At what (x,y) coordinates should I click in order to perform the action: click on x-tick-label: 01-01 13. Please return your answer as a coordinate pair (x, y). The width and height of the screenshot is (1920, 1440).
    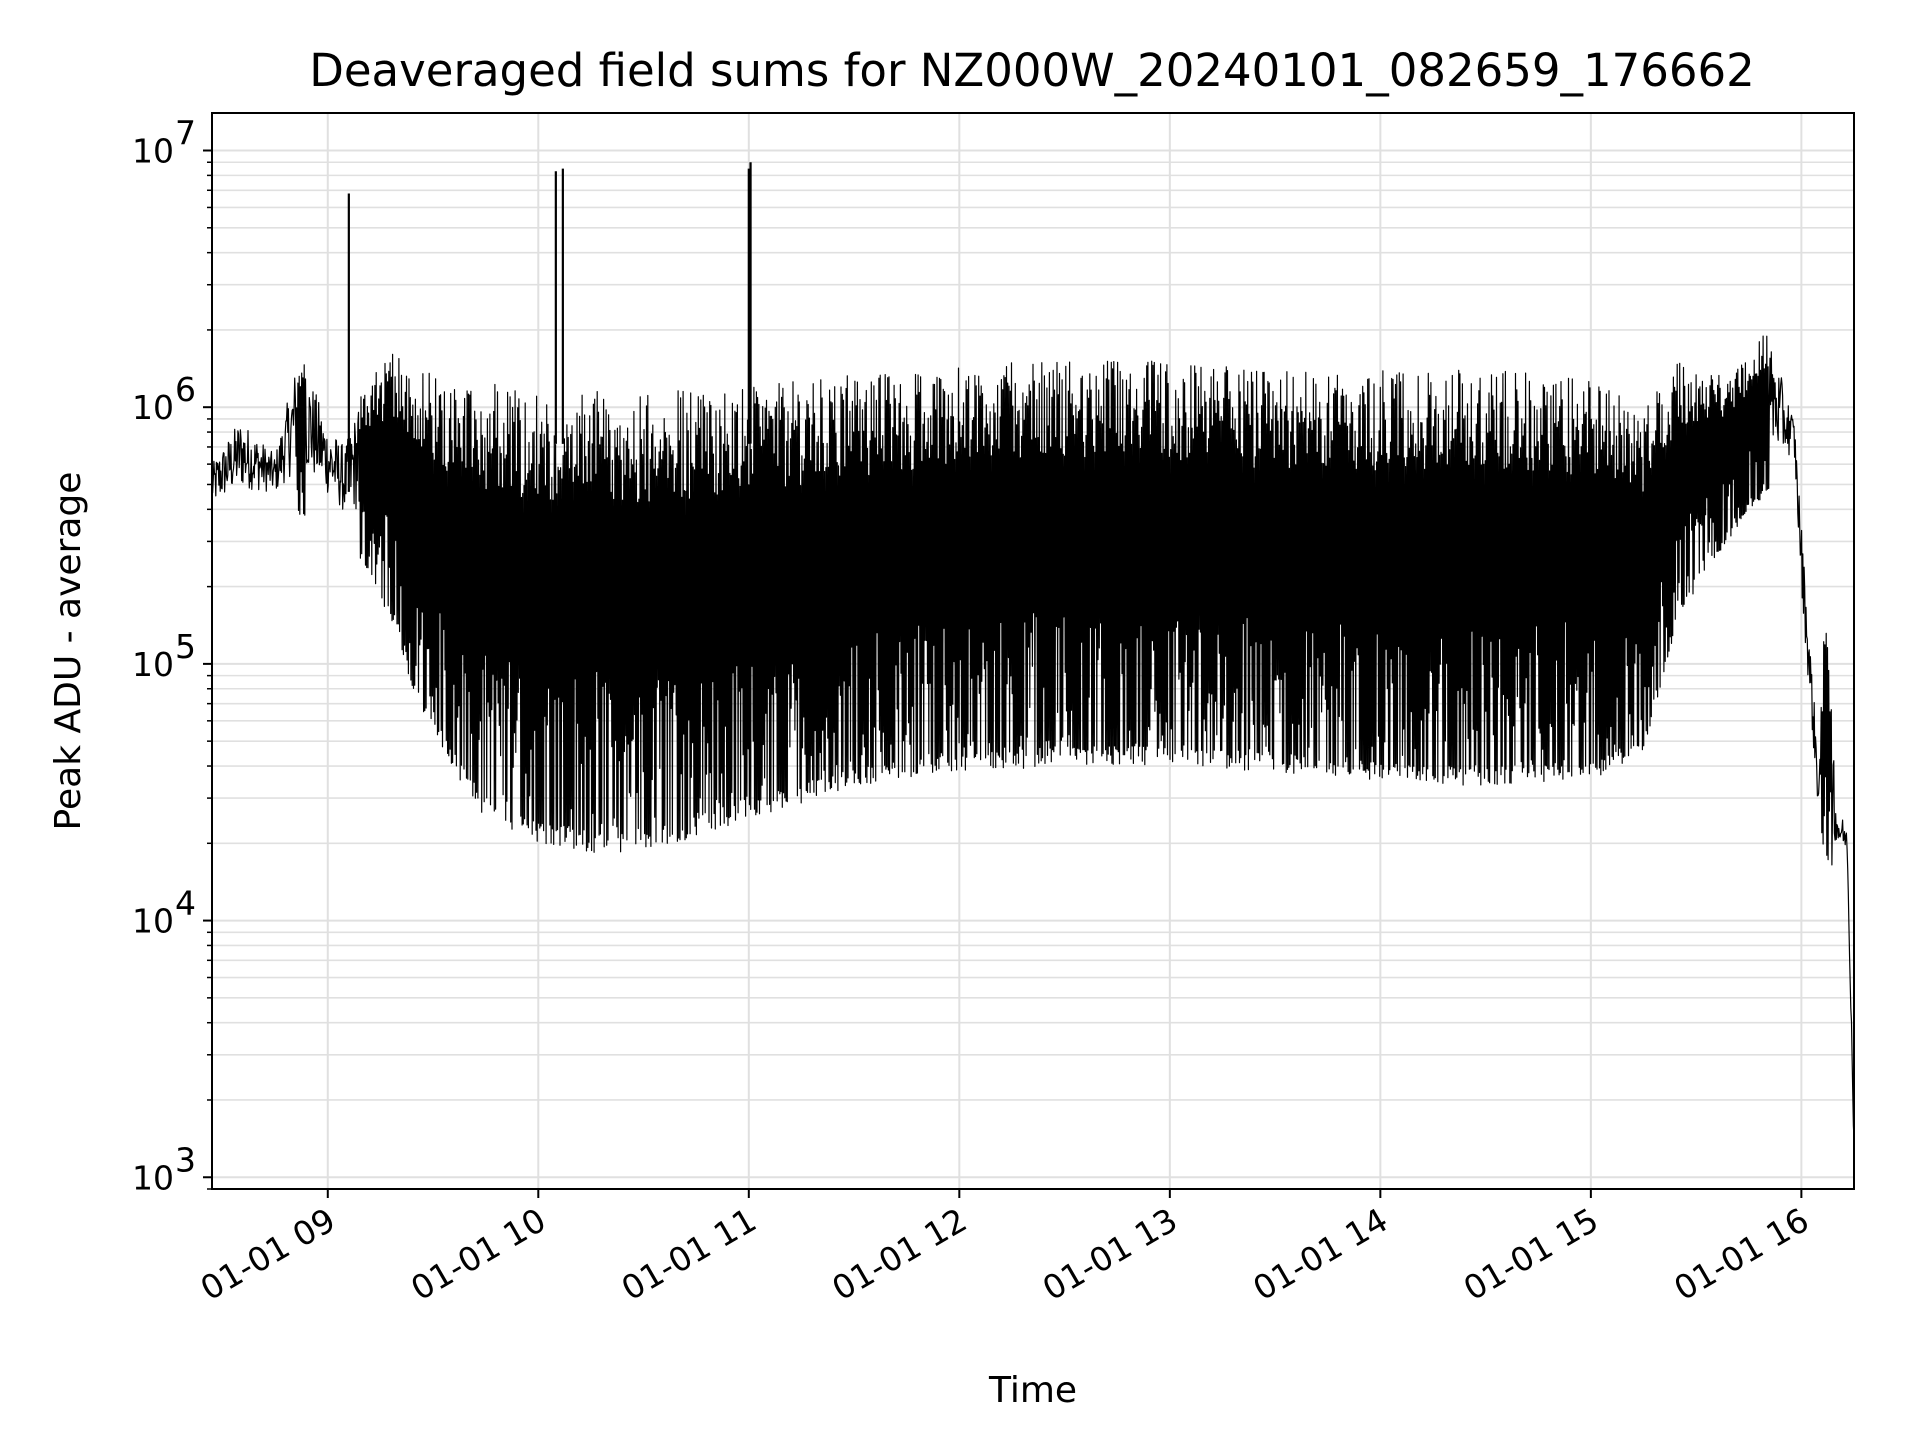
    Looking at the image, I should click on (1110, 1254).